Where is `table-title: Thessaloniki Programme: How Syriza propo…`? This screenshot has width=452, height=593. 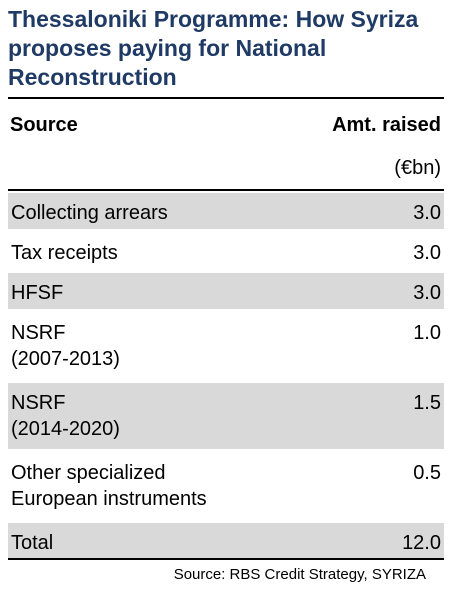 table-title: Thessaloniki Programme: How Syriza propo… is located at coordinates (213, 48).